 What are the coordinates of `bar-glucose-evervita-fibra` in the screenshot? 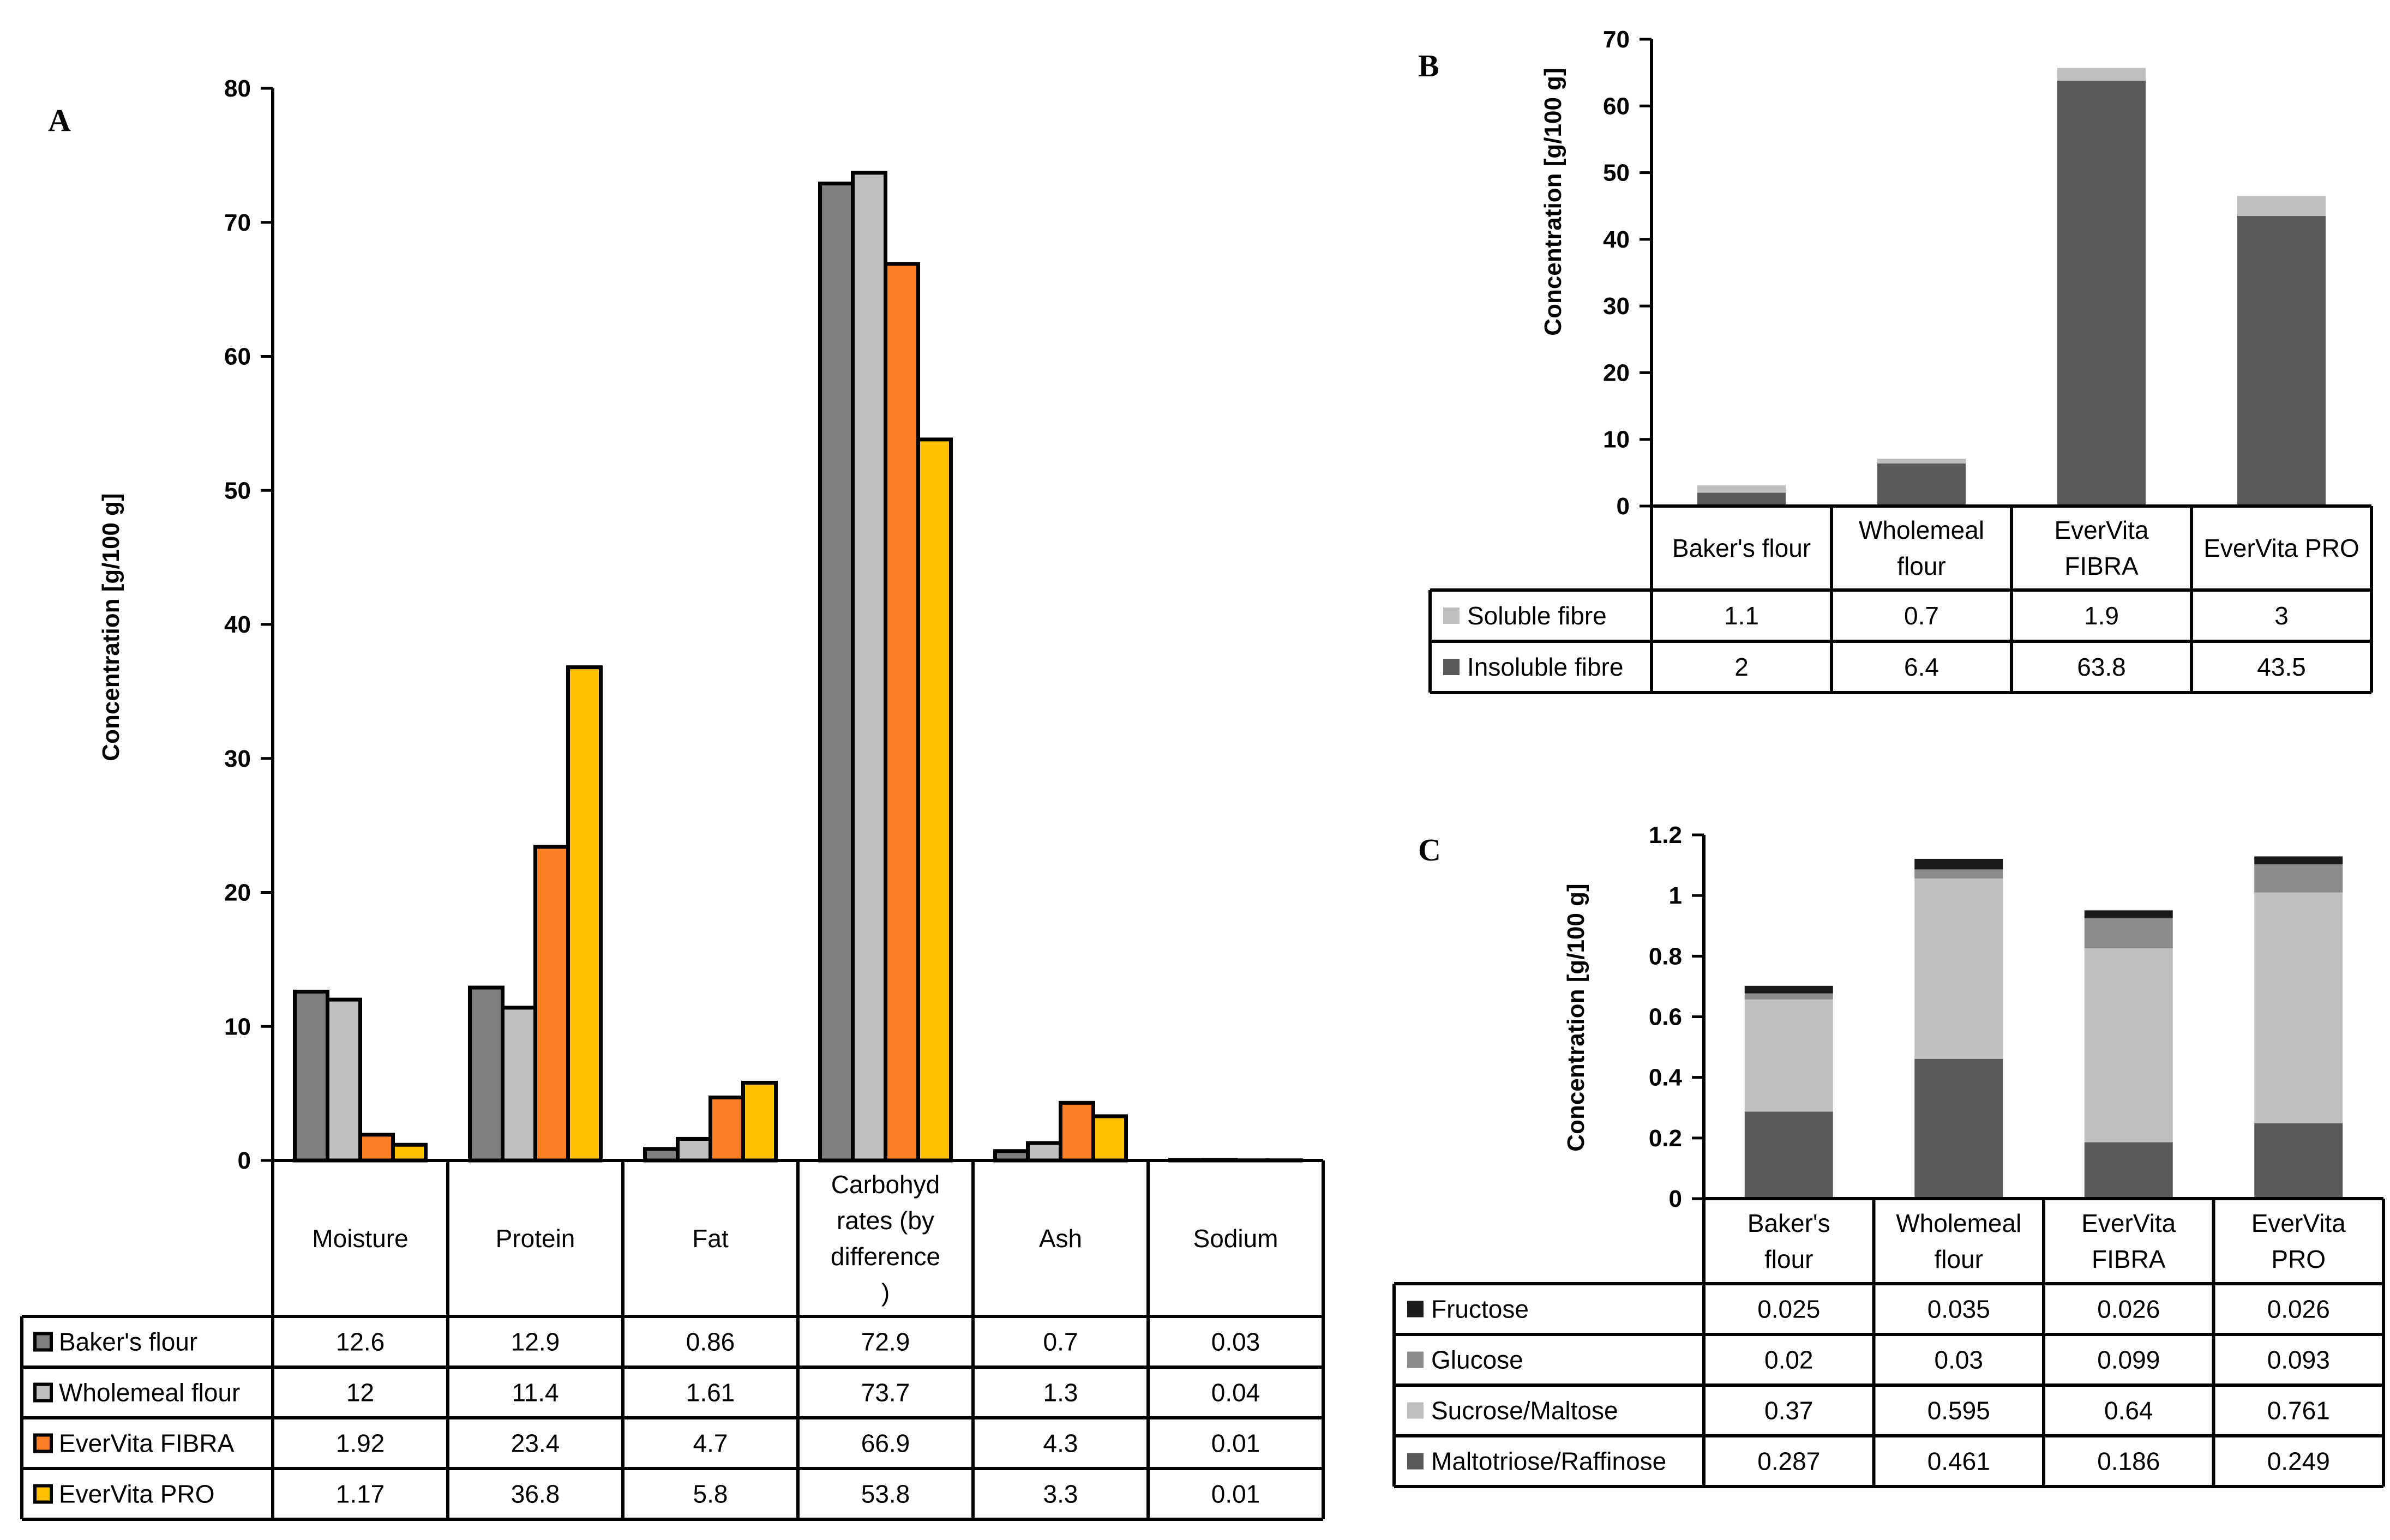 It's located at (2128, 933).